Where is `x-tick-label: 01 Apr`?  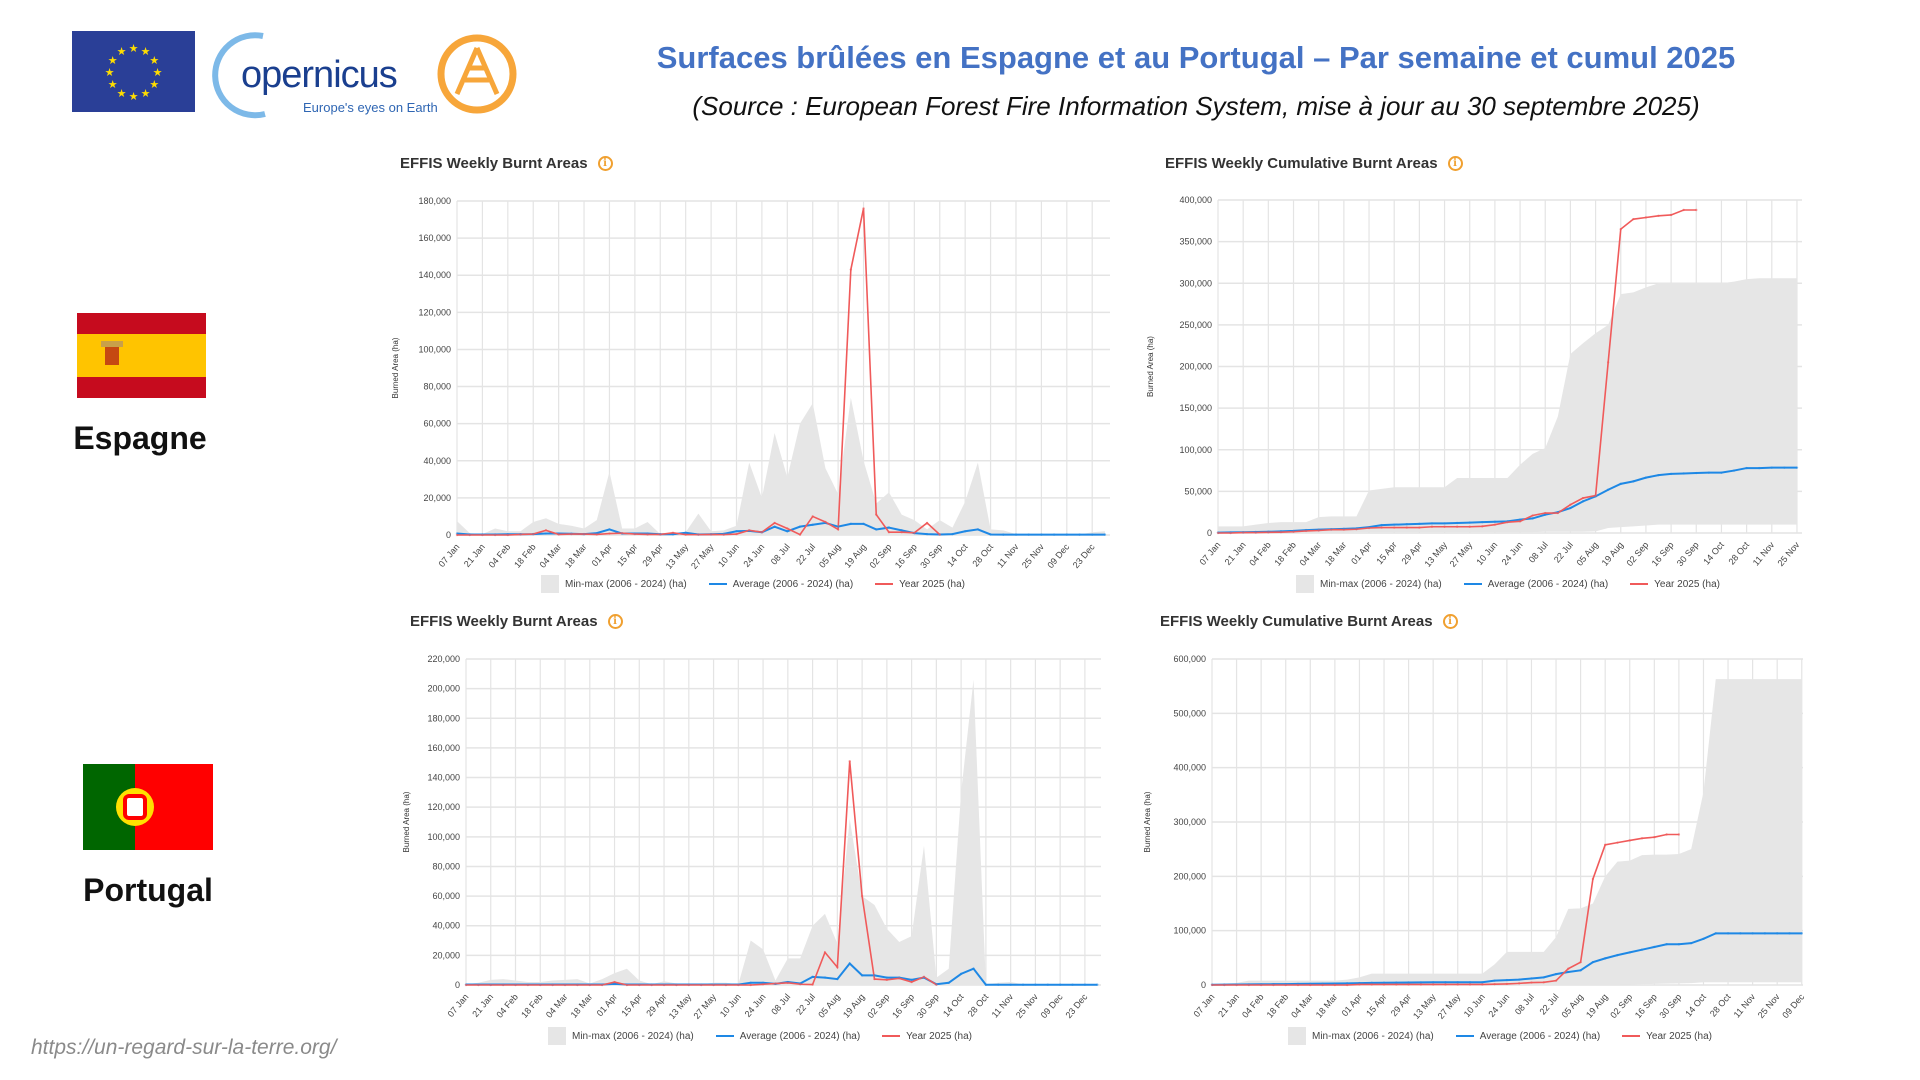 x-tick-label: 01 Apr is located at coordinates (1352, 1005).